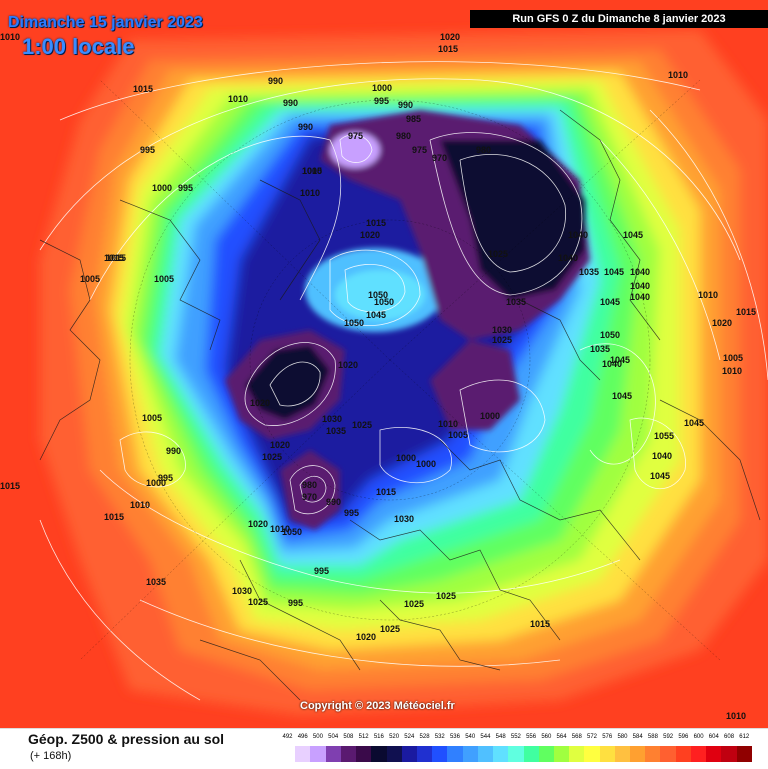 This screenshot has height=769, width=768. I want to click on color-scale-label: 504, so click(333, 737).